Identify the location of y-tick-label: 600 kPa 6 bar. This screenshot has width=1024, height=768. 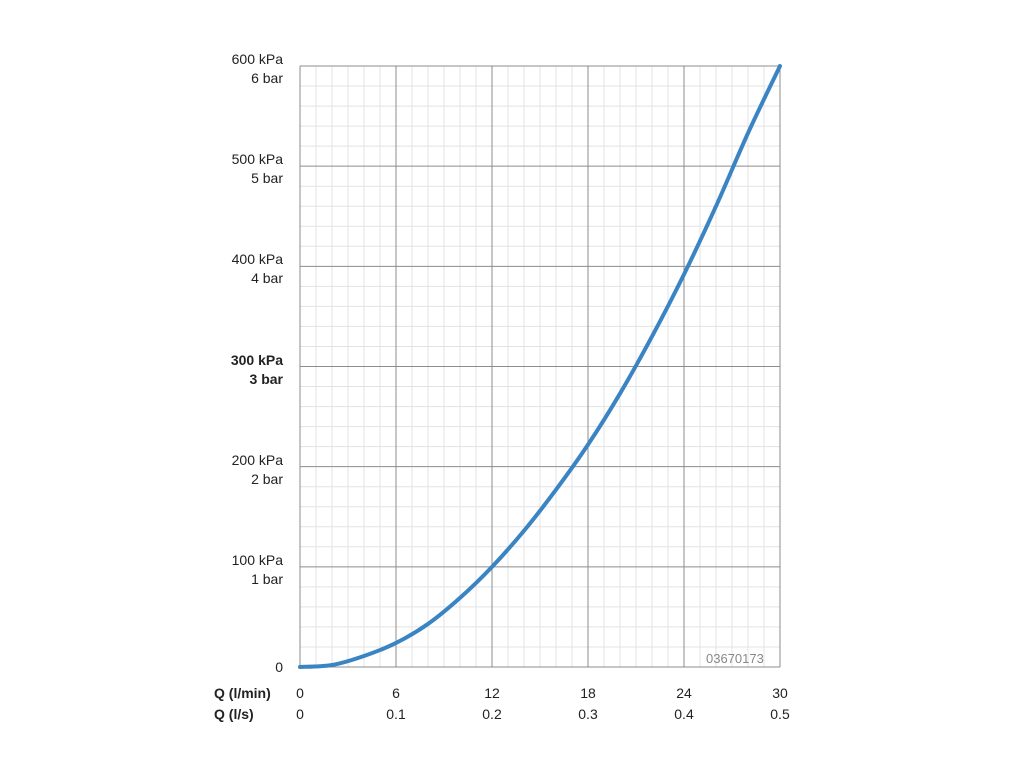
(228, 69).